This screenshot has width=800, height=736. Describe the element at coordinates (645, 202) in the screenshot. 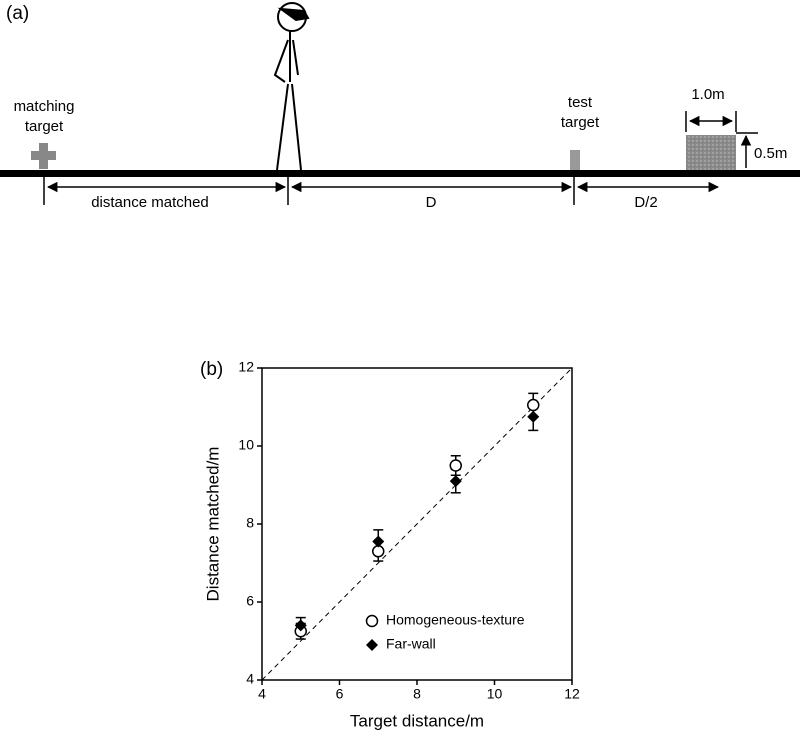

I see `label: D/2` at that location.